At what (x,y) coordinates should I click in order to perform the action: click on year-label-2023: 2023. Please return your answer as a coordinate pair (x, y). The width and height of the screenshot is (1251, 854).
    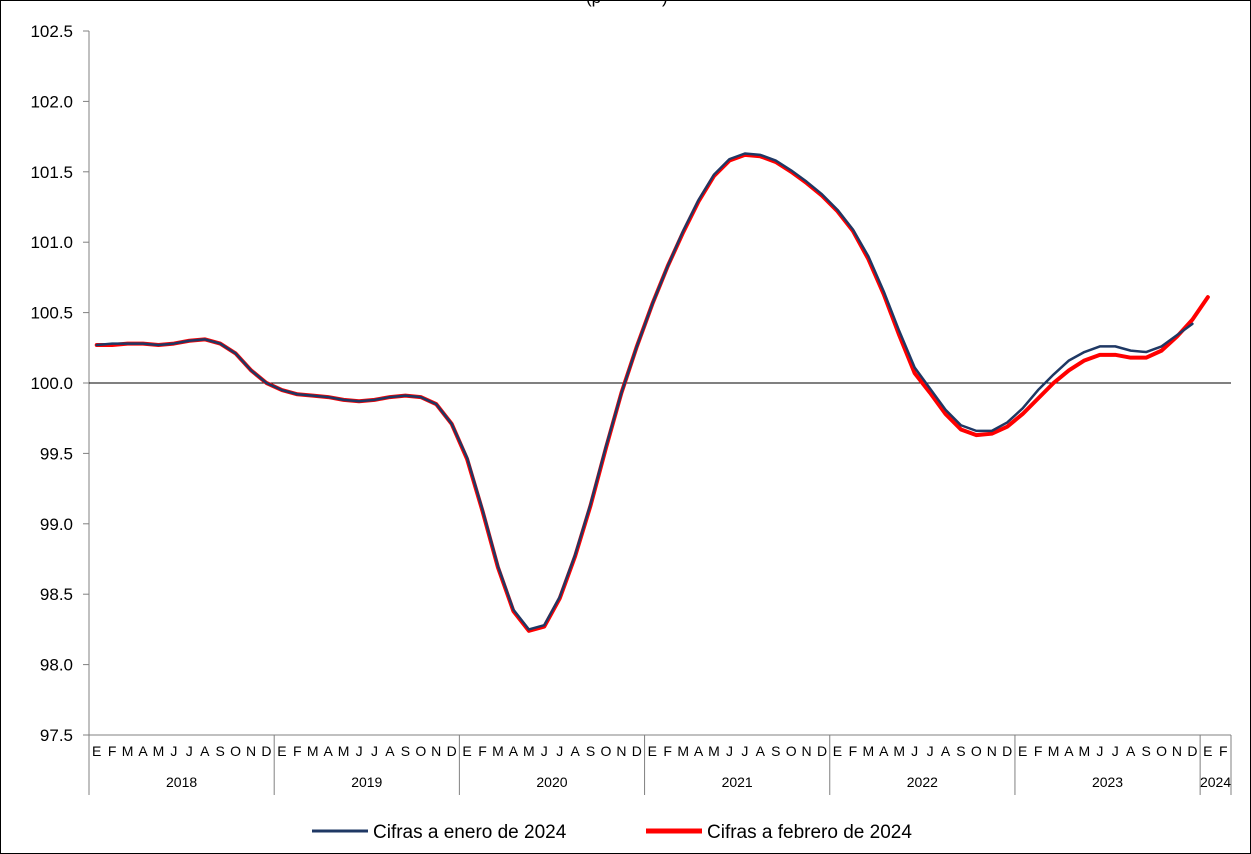
    Looking at the image, I should click on (1107, 782).